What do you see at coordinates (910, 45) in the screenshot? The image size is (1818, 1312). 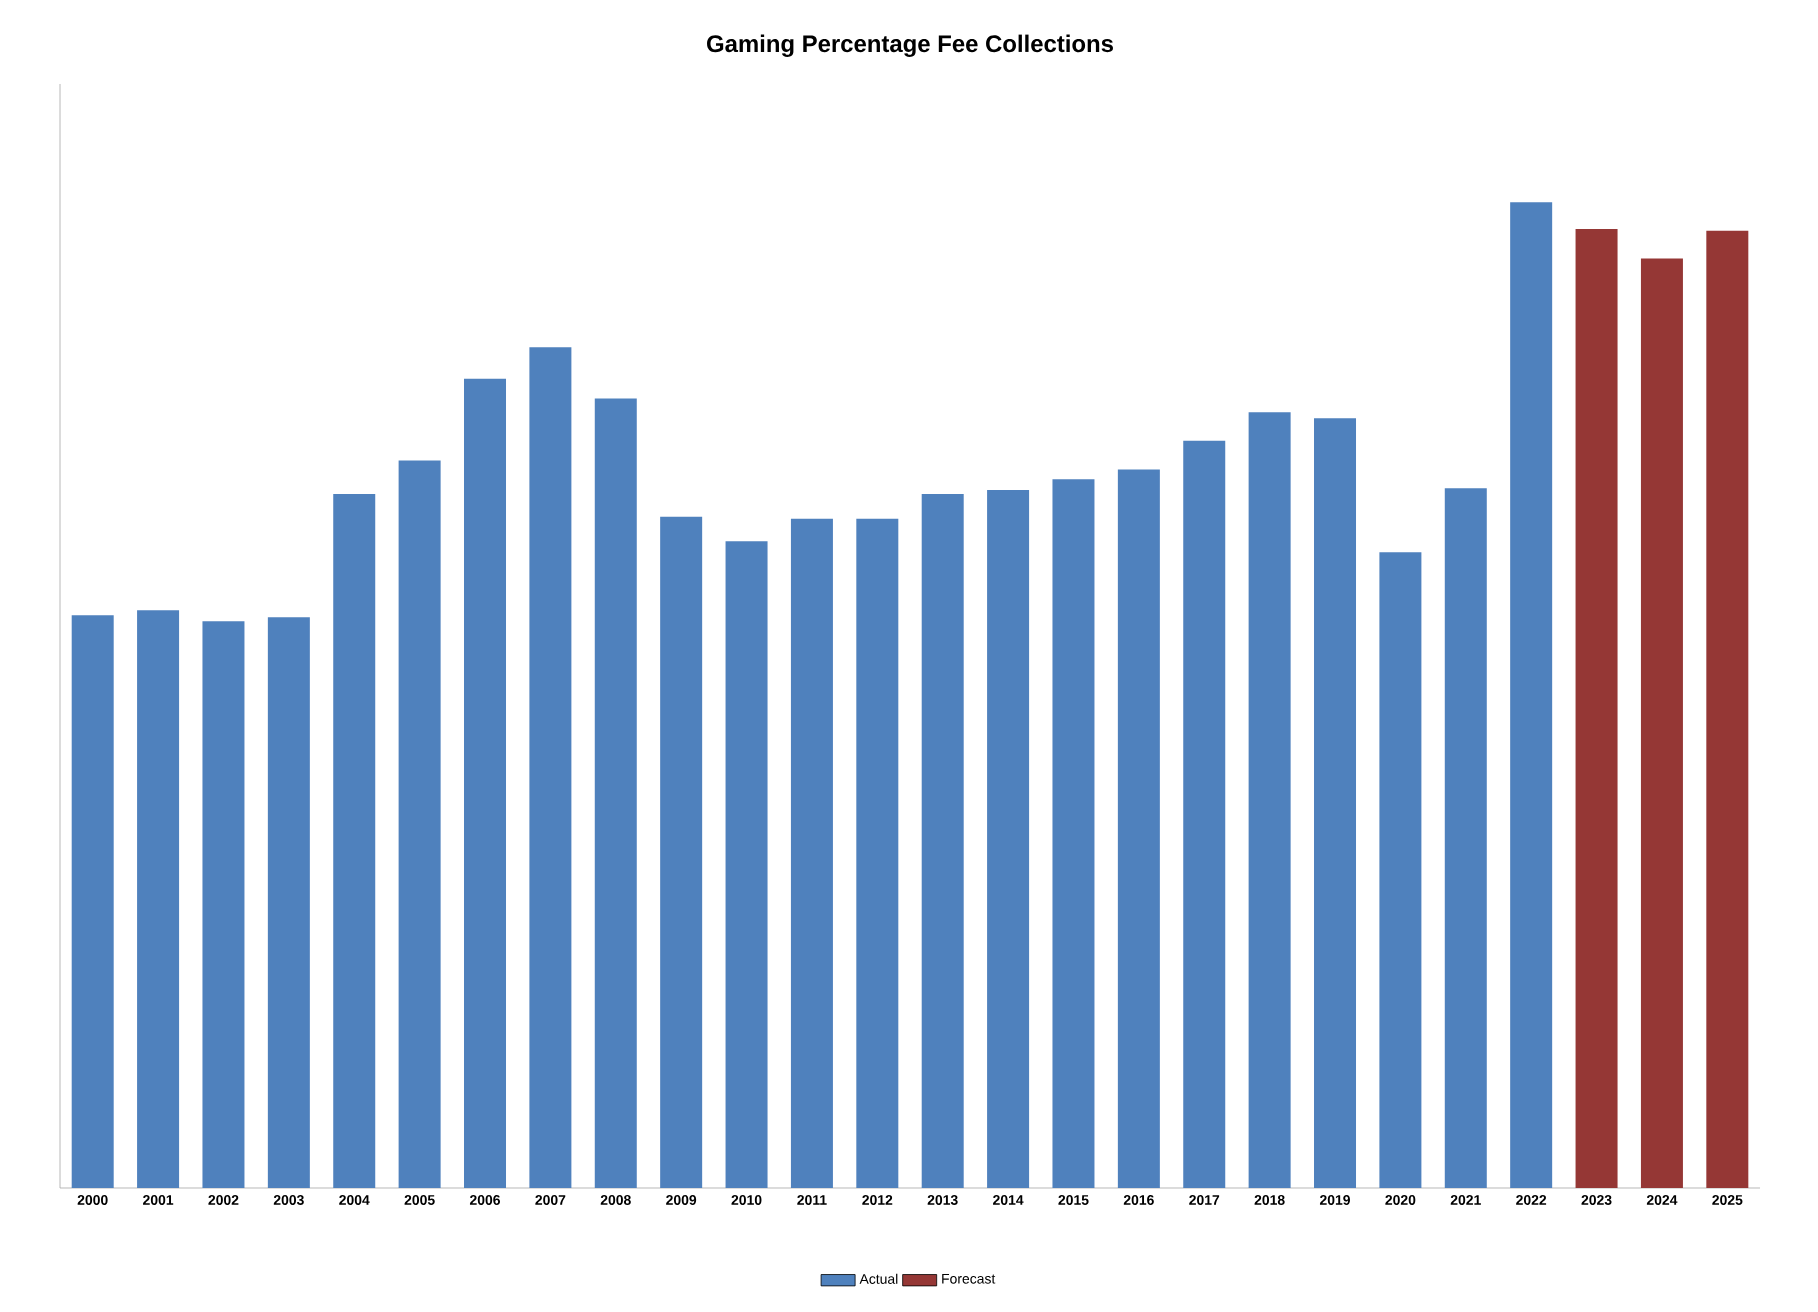 I see `chart-title: Gaming Percentage Fee Collections` at bounding box center [910, 45].